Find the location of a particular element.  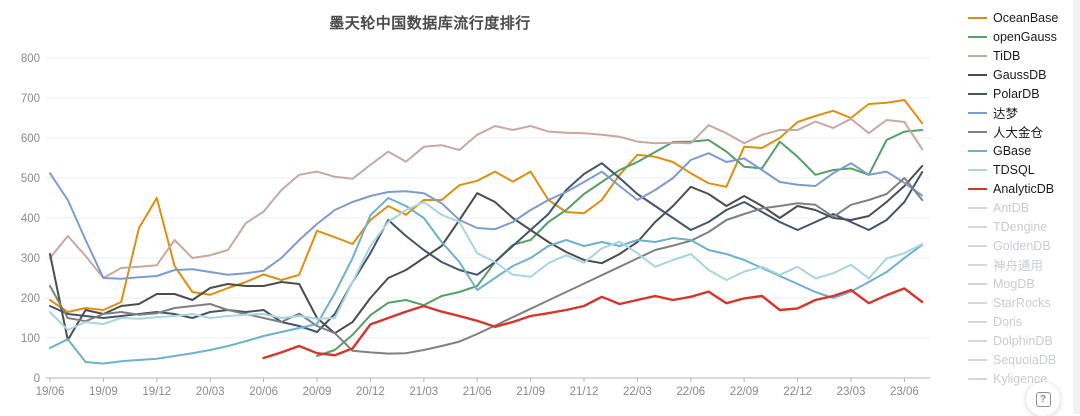

legend-item-openGauss: openGauss is located at coordinates (1018, 36).